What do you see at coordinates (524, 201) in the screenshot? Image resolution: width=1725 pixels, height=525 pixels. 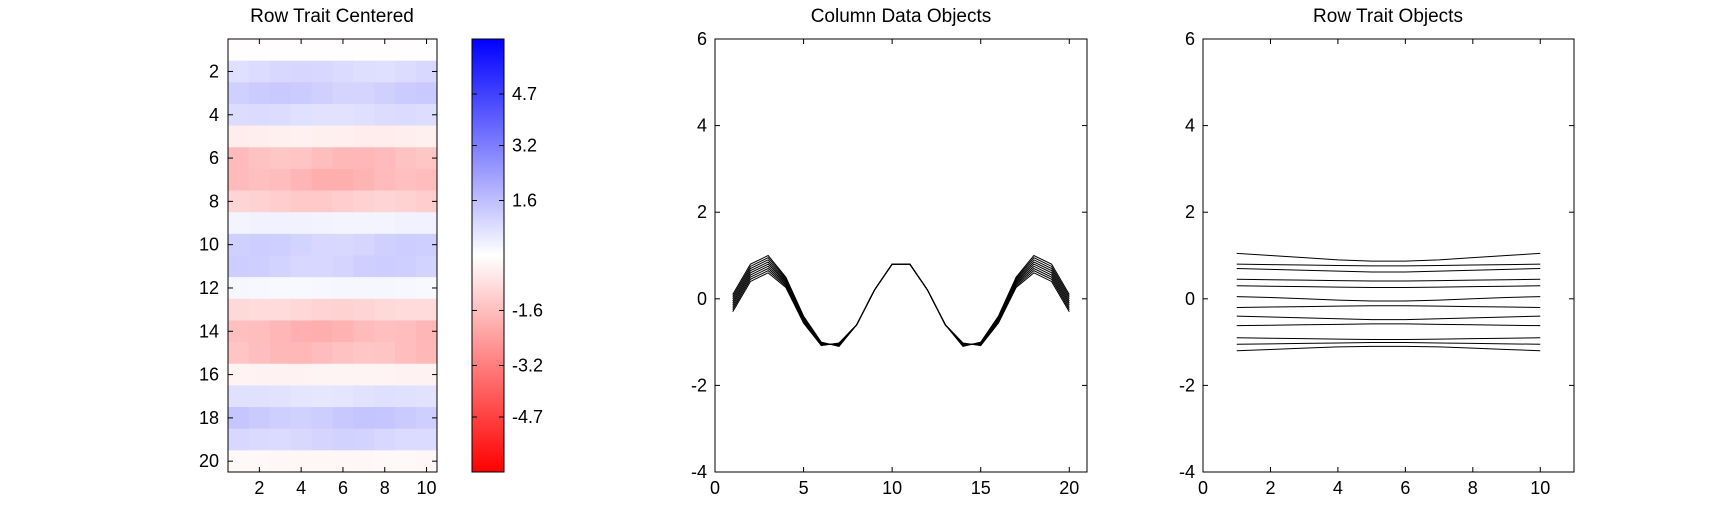 I see `colorbar-tick-label: 1.6` at bounding box center [524, 201].